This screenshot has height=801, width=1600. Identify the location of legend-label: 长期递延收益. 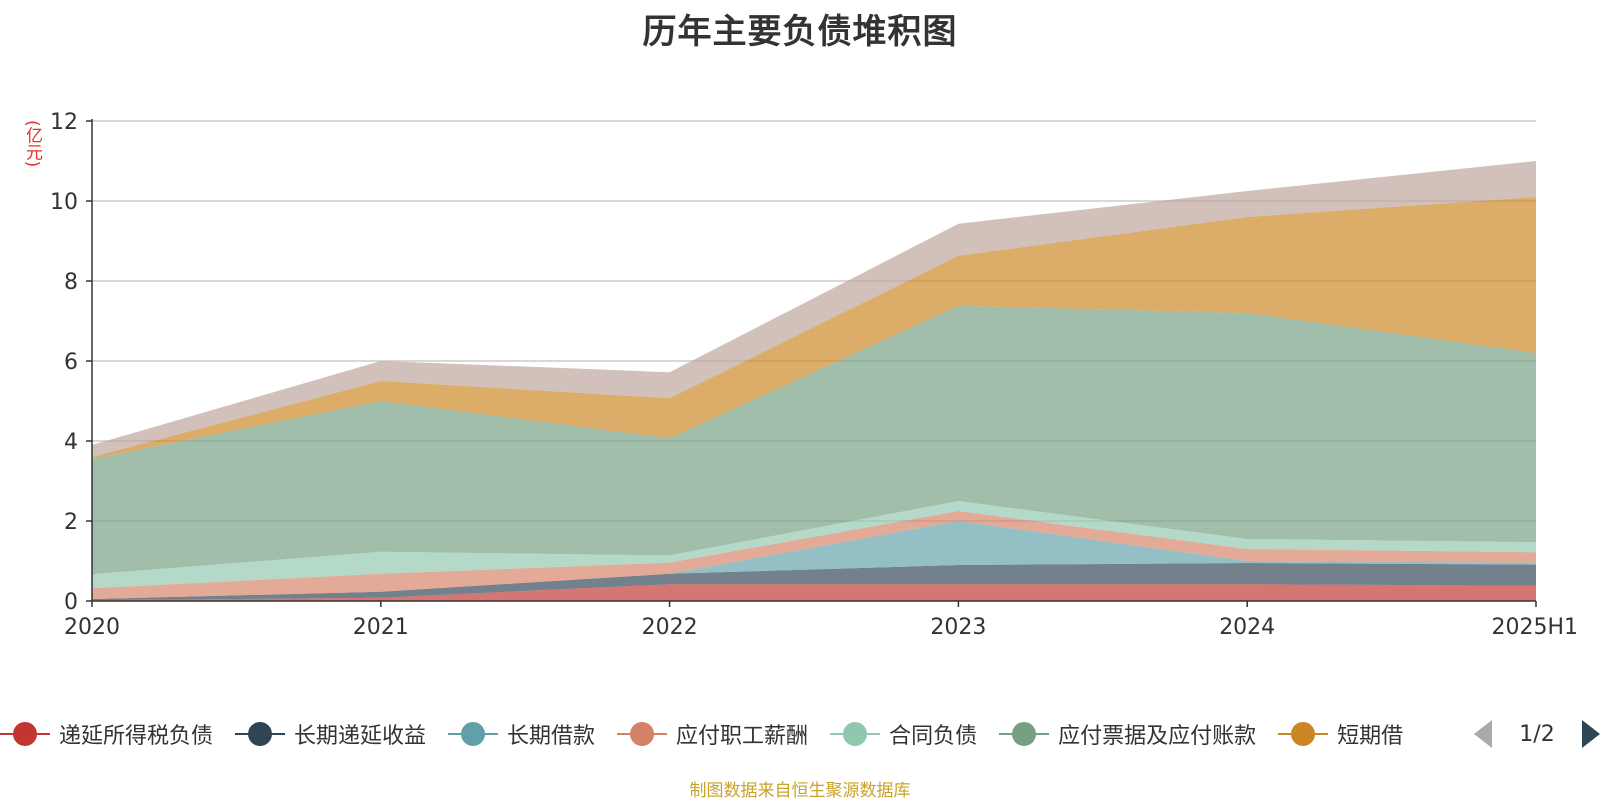
(360, 736).